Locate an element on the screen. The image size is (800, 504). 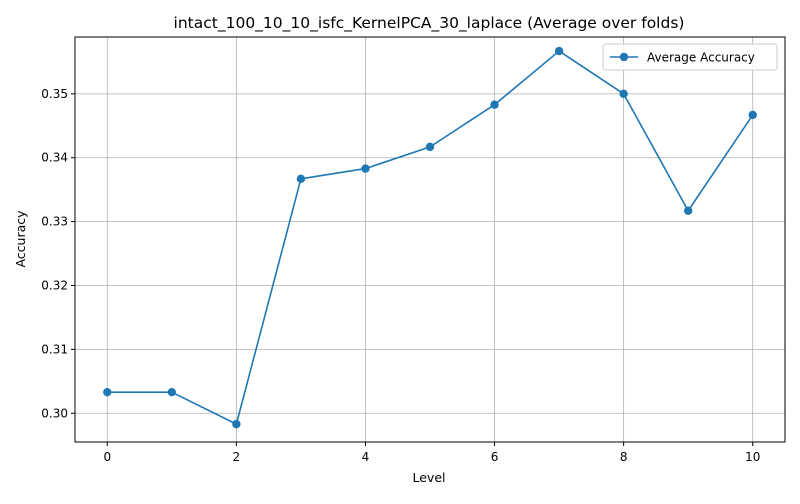
x-axis-ticks: 0 2 4 6 8 10 is located at coordinates (431, 453).